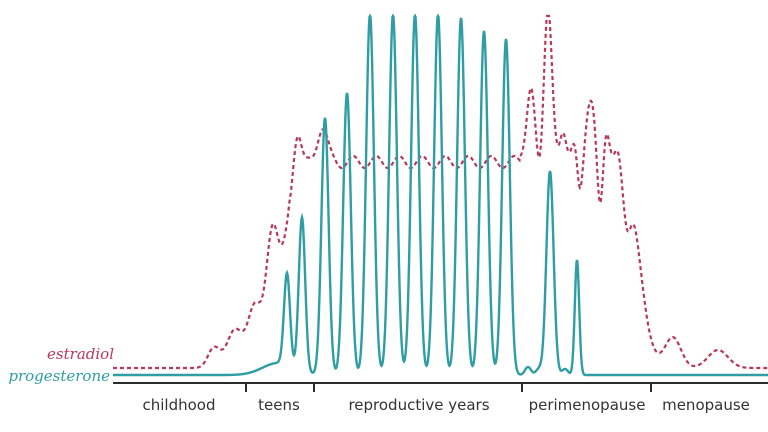 The width and height of the screenshot is (768, 432). Describe the element at coordinates (418, 405) in the screenshot. I see `phase-label-reproductive-years: reproductive years` at that location.